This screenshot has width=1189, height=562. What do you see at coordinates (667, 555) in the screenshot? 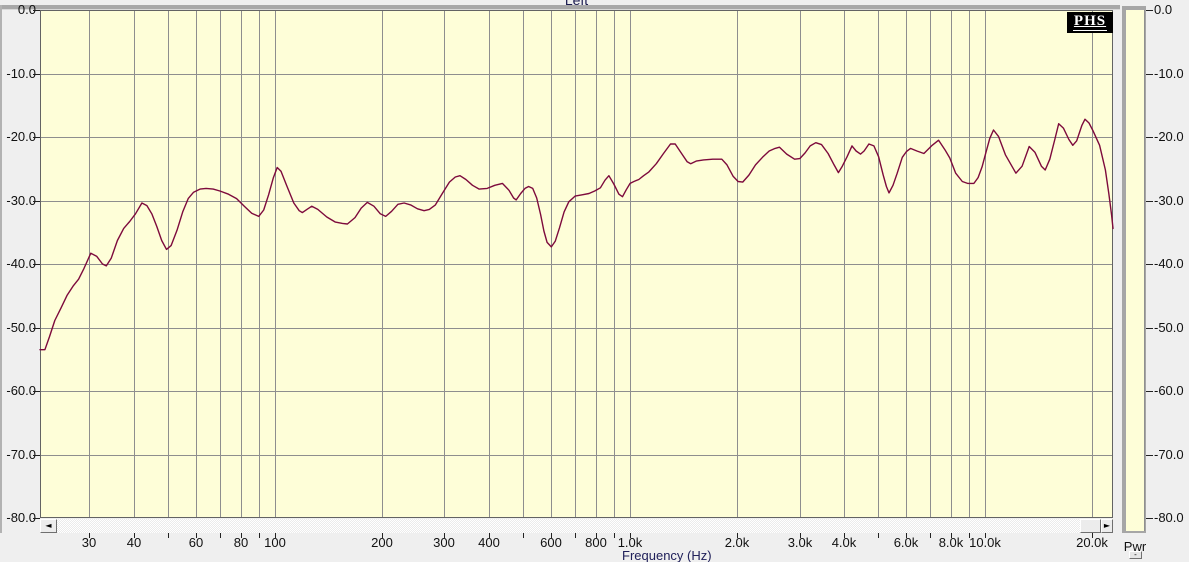
I see `x-axis-title: Frequency (Hz)` at bounding box center [667, 555].